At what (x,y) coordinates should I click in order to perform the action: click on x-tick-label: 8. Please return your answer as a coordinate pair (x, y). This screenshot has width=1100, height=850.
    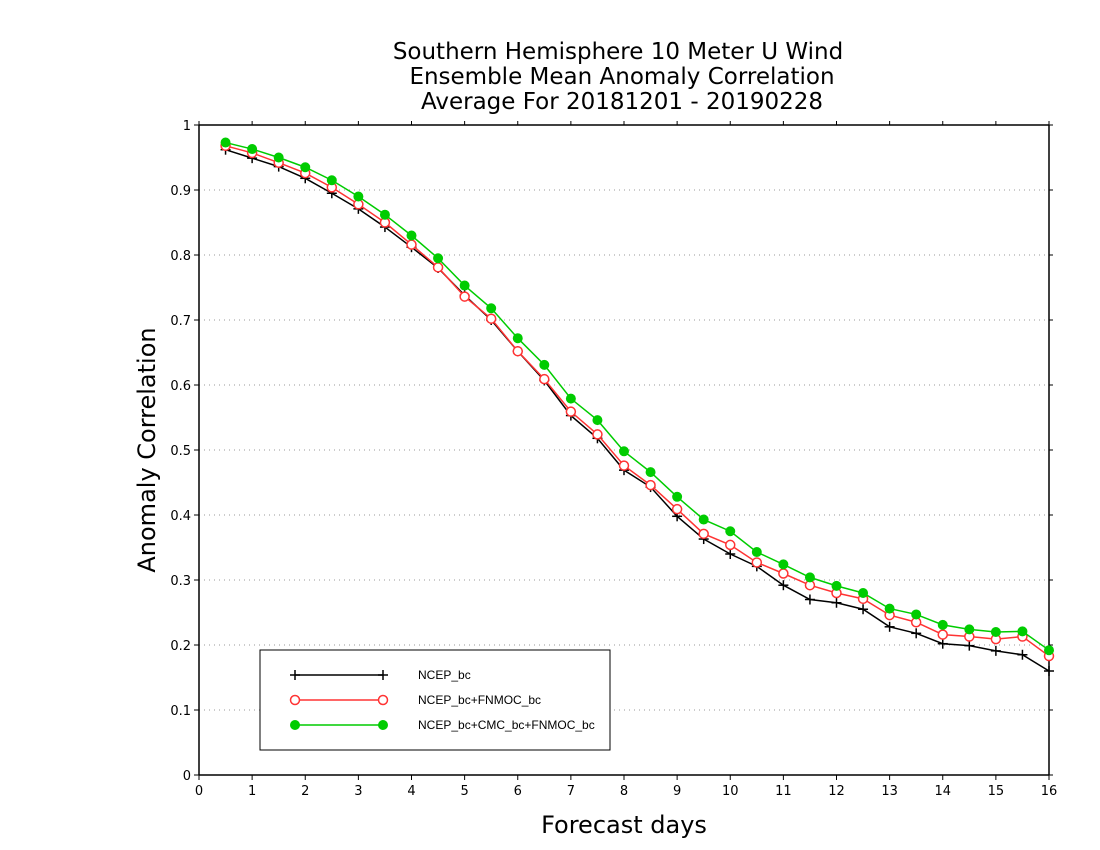
    Looking at the image, I should click on (624, 791).